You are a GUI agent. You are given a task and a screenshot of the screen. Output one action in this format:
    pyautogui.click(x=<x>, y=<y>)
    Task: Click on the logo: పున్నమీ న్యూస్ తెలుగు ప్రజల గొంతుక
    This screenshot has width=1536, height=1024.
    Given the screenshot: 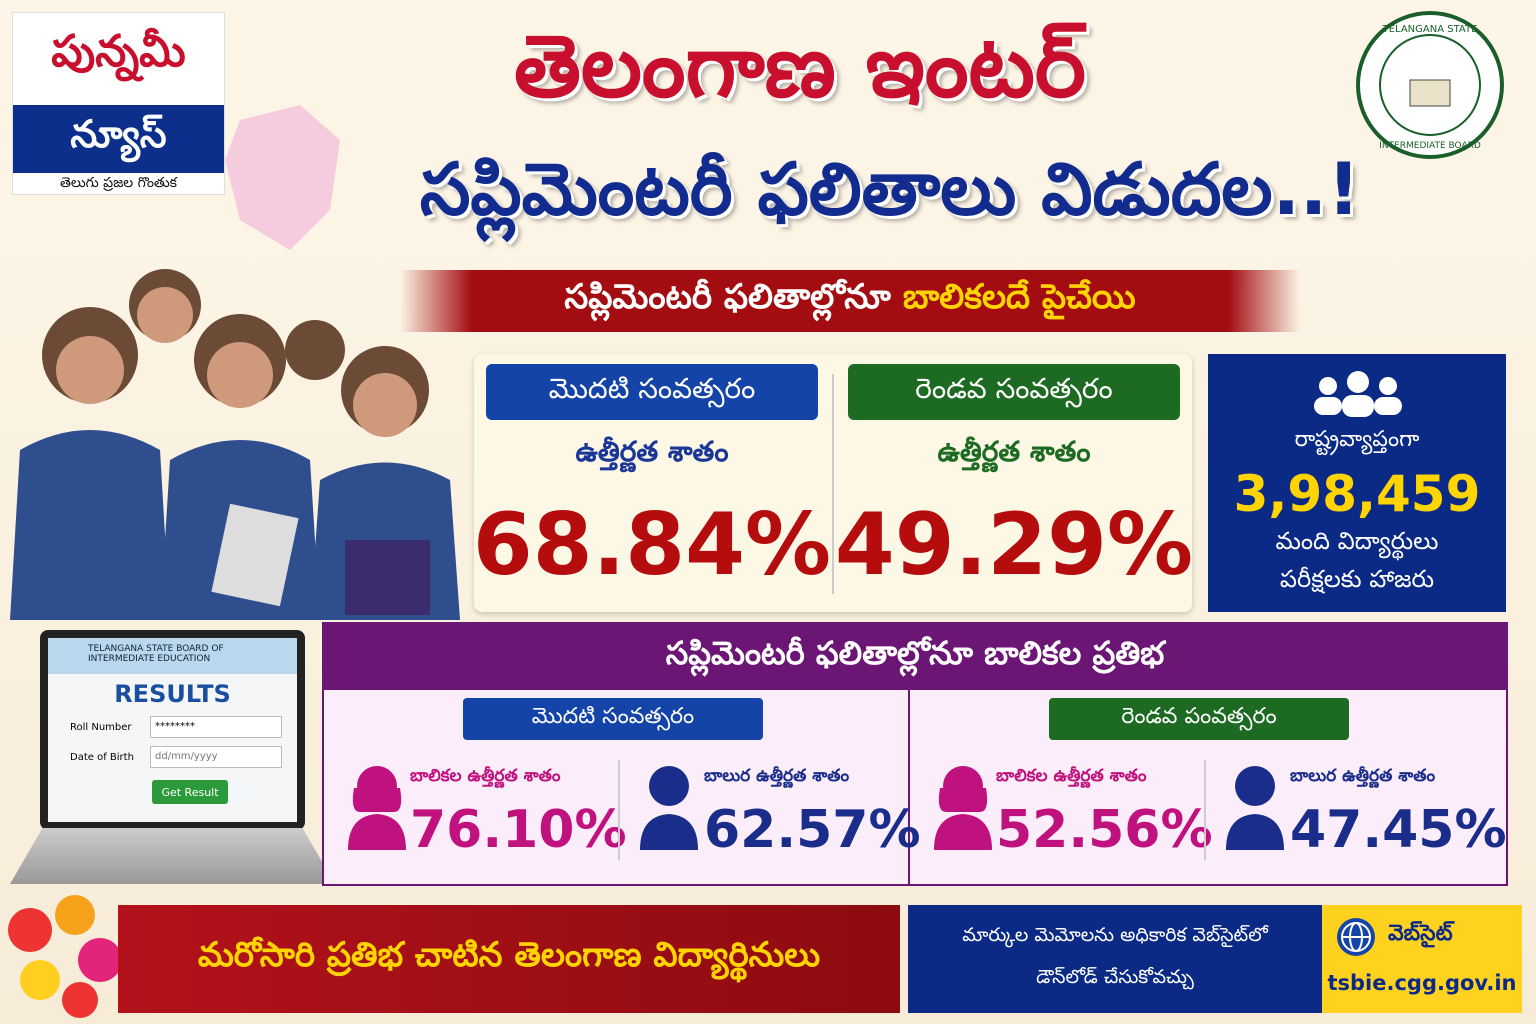 What is the action you would take?
    pyautogui.click(x=118, y=103)
    